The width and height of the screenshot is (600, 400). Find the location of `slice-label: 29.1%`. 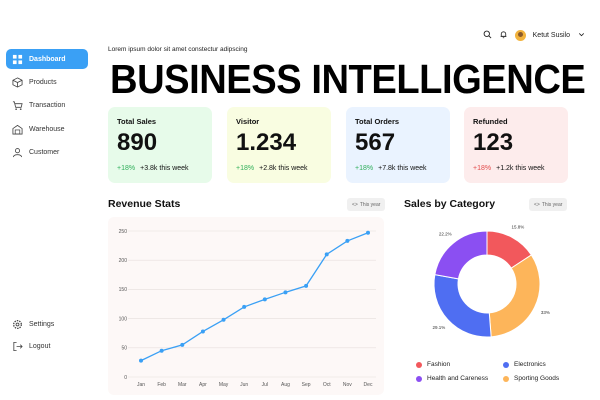

slice-label: 29.1% is located at coordinates (438, 327).